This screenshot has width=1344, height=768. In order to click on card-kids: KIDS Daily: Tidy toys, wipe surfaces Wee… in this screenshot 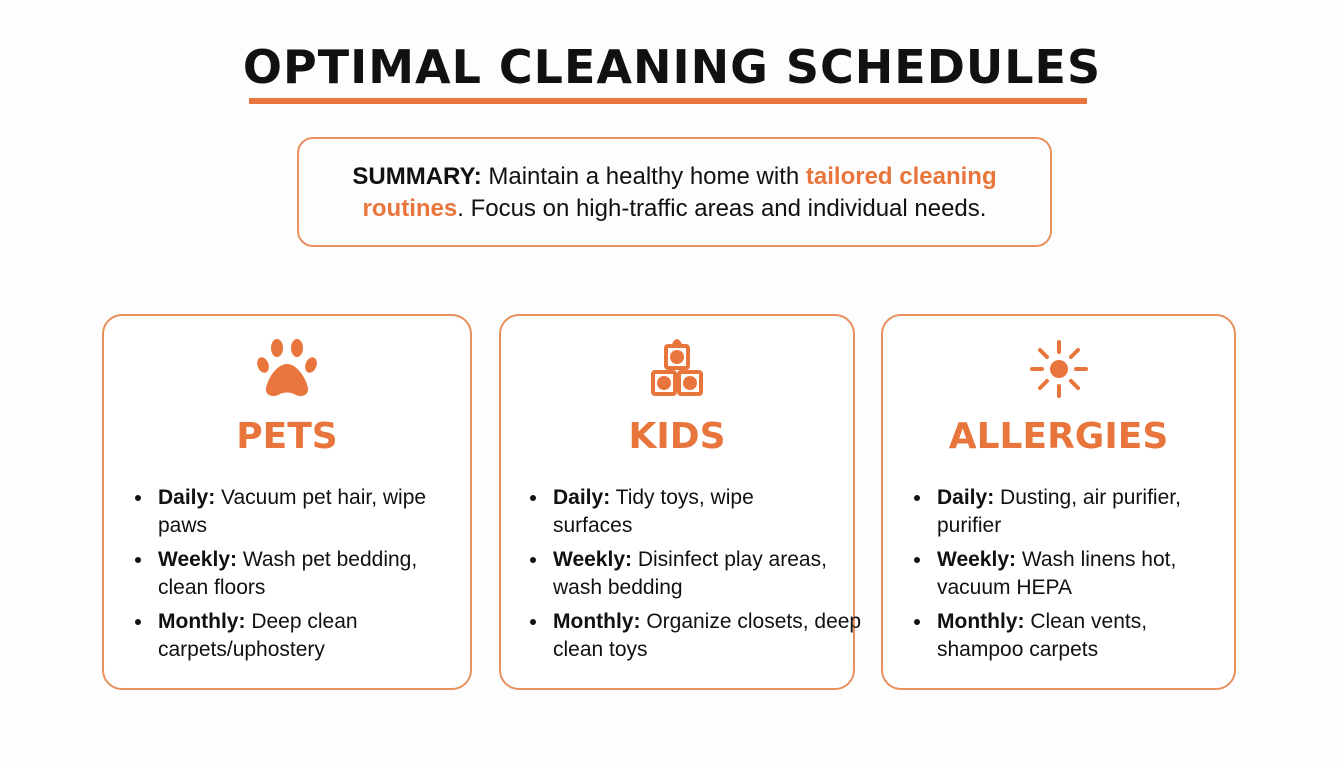, I will do `click(680, 502)`.